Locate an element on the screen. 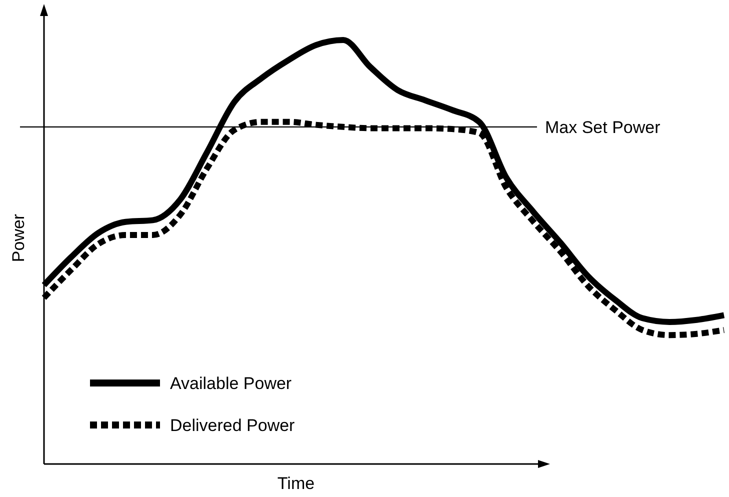 The height and width of the screenshot is (497, 729). x-axis-title: Time is located at coordinates (296, 483).